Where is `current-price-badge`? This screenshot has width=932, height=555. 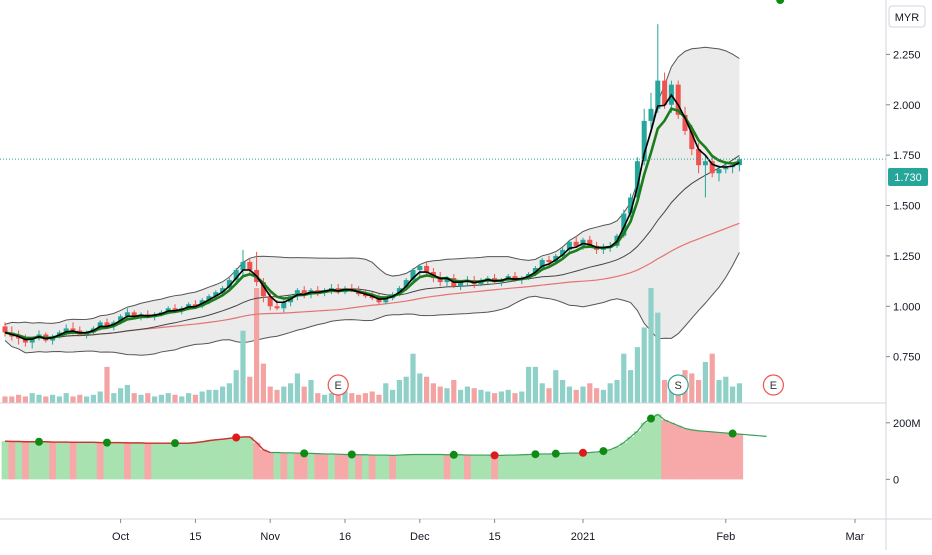
current-price-badge is located at coordinates (908, 177).